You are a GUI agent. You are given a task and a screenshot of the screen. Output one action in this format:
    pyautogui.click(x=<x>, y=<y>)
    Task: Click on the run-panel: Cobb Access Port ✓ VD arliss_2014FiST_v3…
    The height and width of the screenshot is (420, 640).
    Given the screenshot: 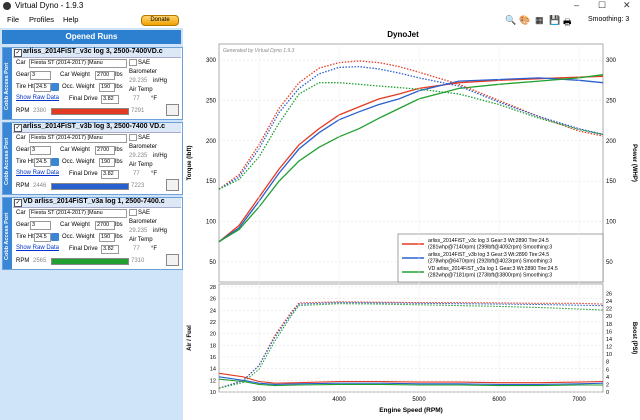 What is the action you would take?
    pyautogui.click(x=92, y=233)
    